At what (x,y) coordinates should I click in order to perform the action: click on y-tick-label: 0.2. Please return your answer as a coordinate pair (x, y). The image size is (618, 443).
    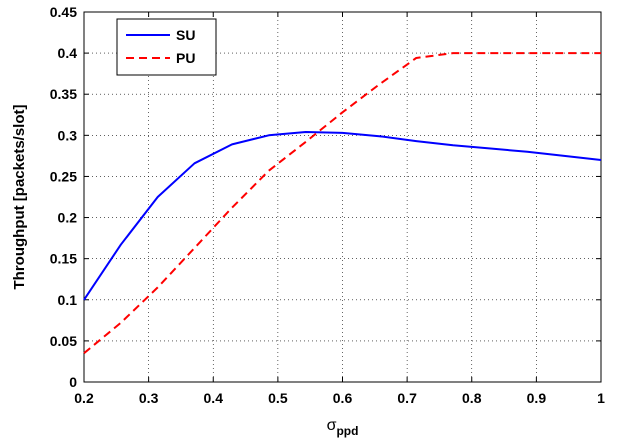
    Looking at the image, I should click on (68, 218).